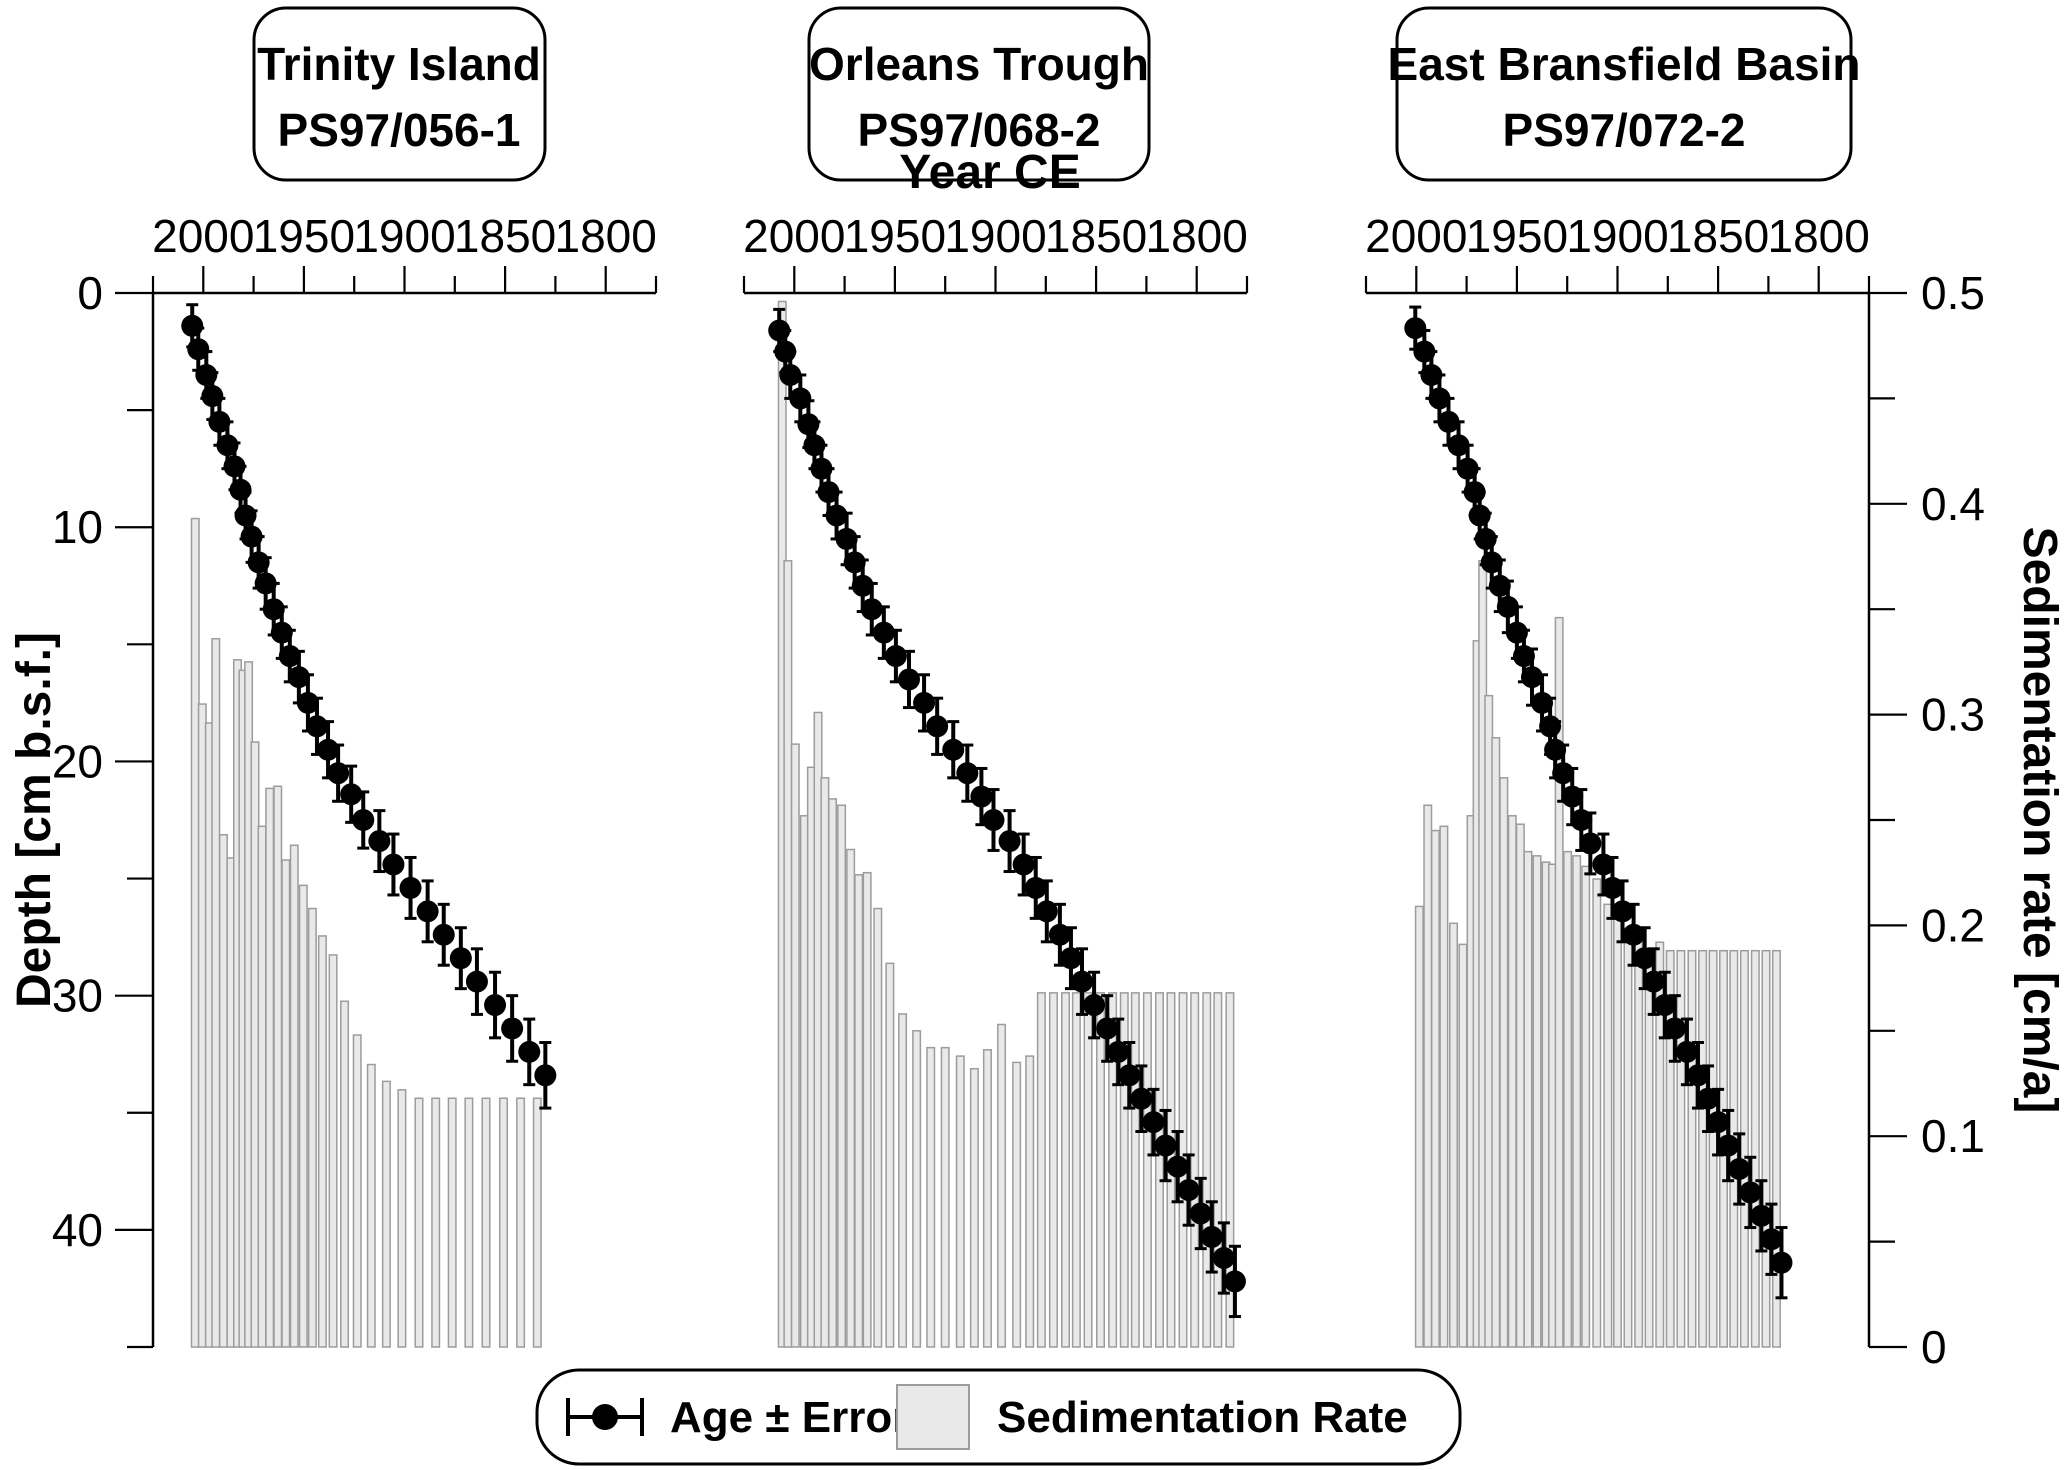 Image resolution: width=2067 pixels, height=1470 pixels. What do you see at coordinates (1934, 1347) in the screenshot?
I see `y-right-tick-label: 0` at bounding box center [1934, 1347].